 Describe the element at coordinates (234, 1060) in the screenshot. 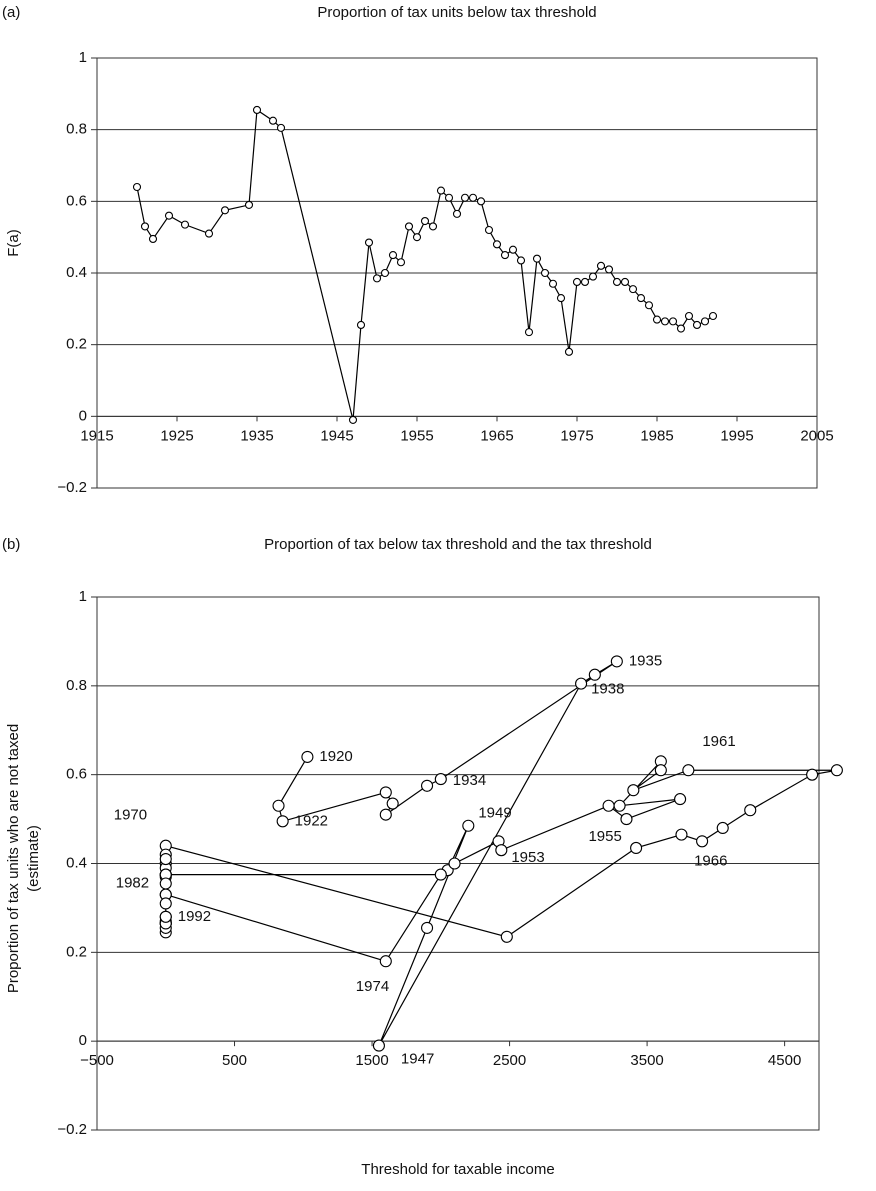

I see `x-tick-label: 500` at that location.